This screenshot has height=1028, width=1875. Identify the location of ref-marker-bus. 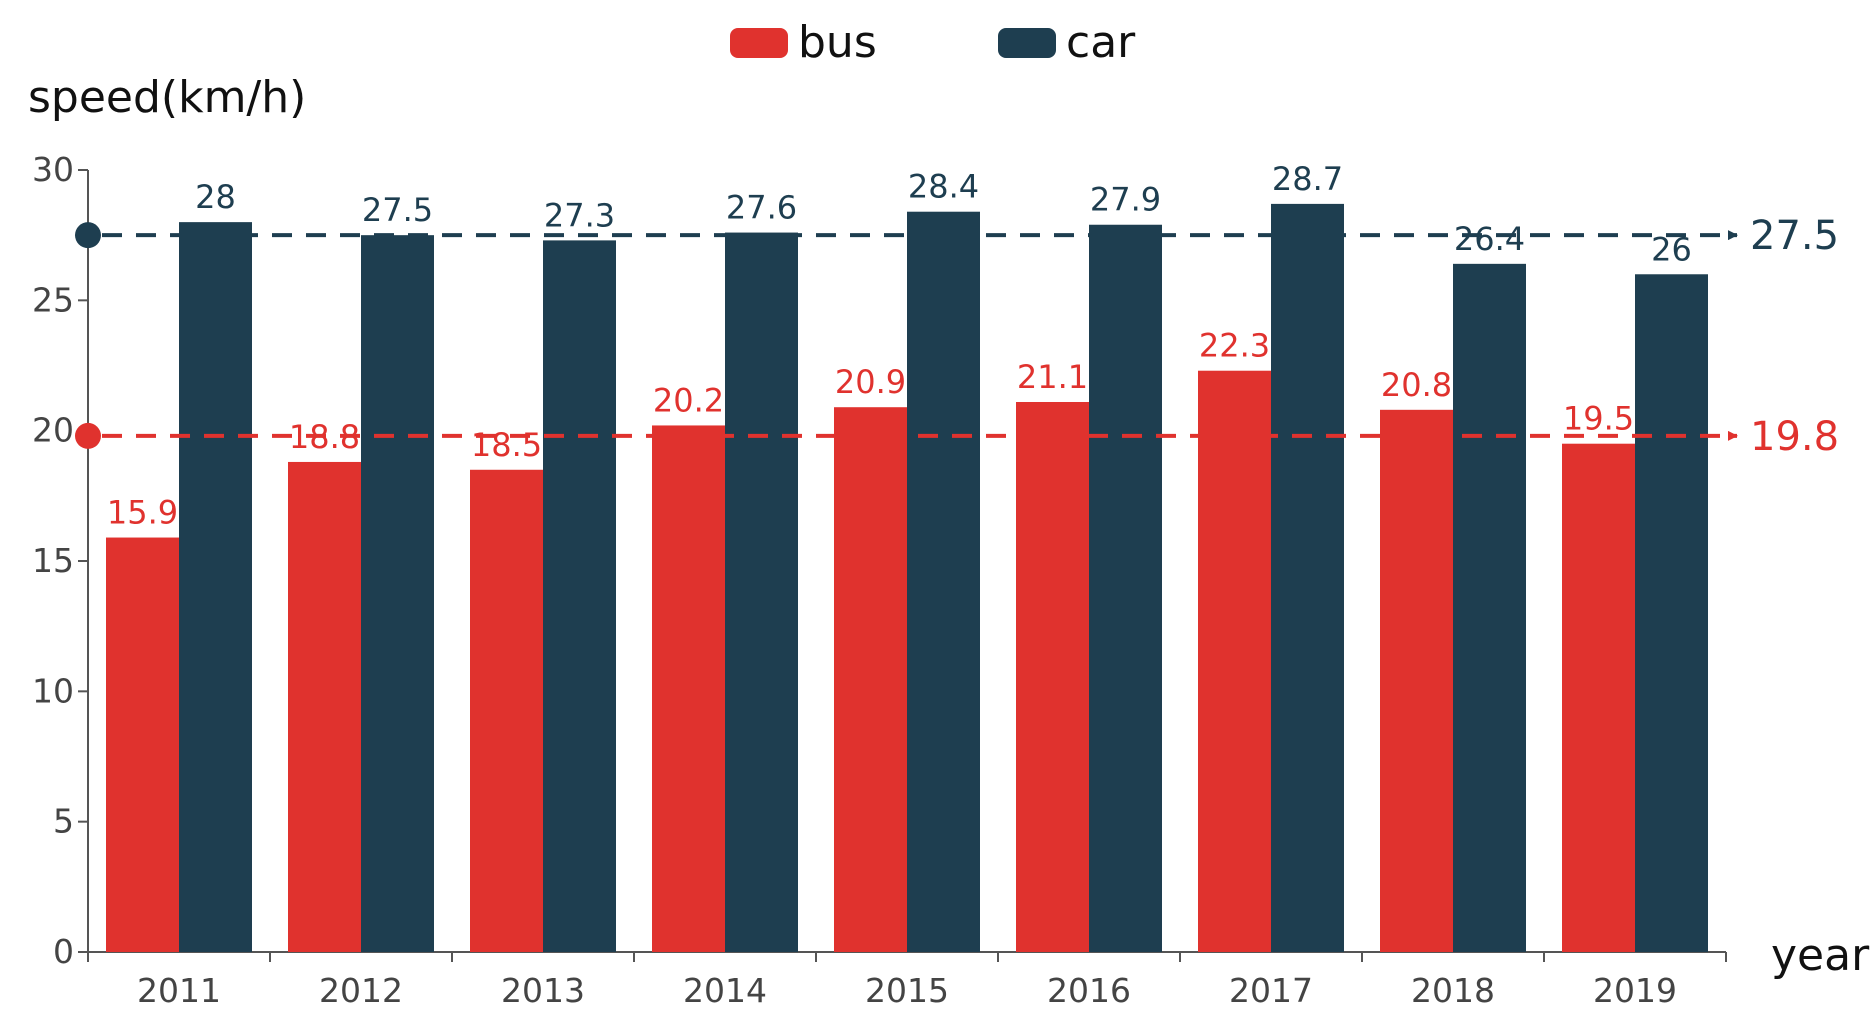
(88, 435).